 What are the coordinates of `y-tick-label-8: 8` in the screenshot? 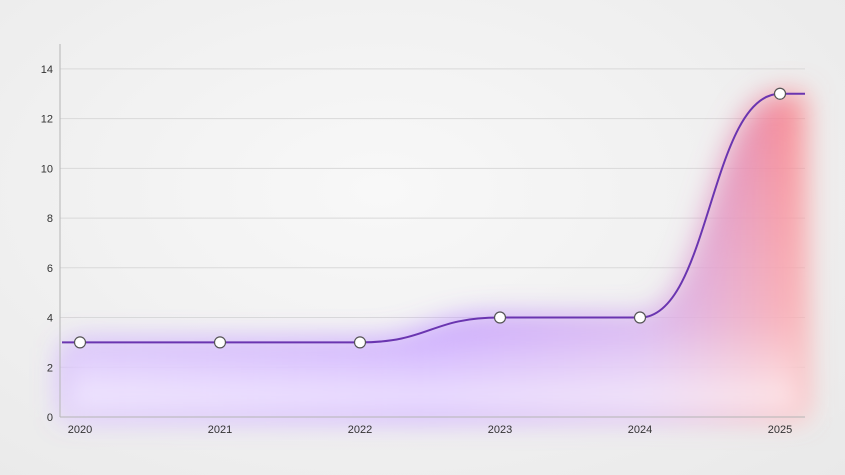 It's located at (50, 219).